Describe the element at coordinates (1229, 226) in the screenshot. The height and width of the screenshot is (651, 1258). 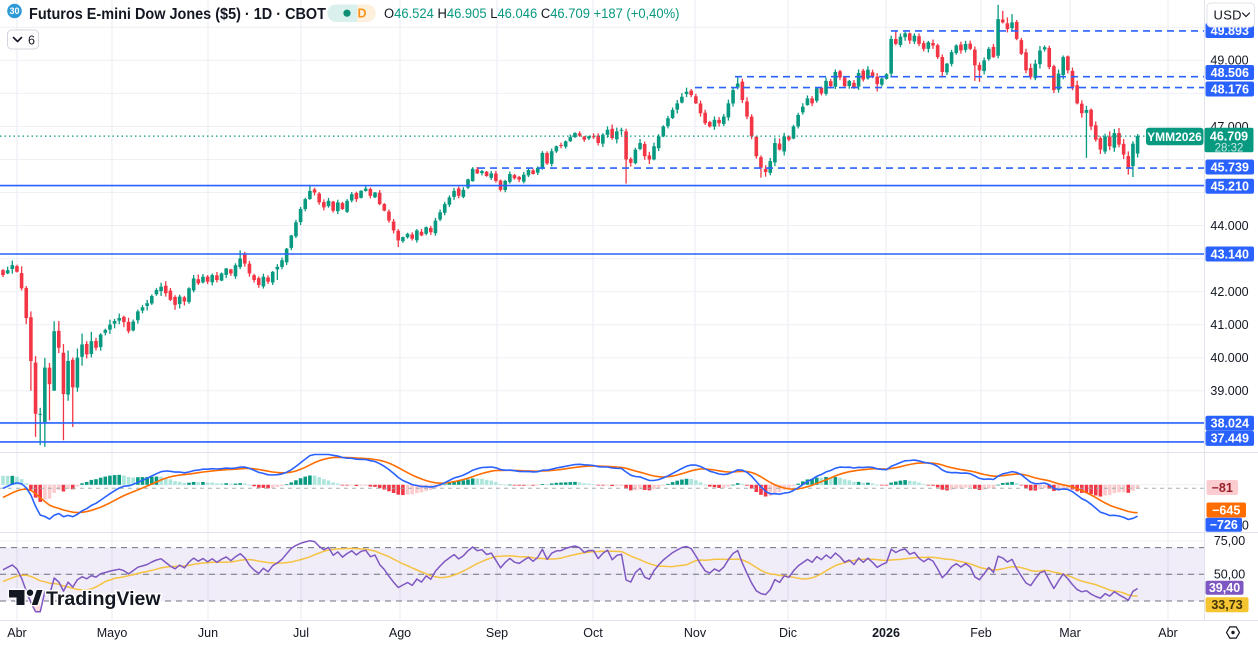
I see `svg-text: 44.000` at that location.